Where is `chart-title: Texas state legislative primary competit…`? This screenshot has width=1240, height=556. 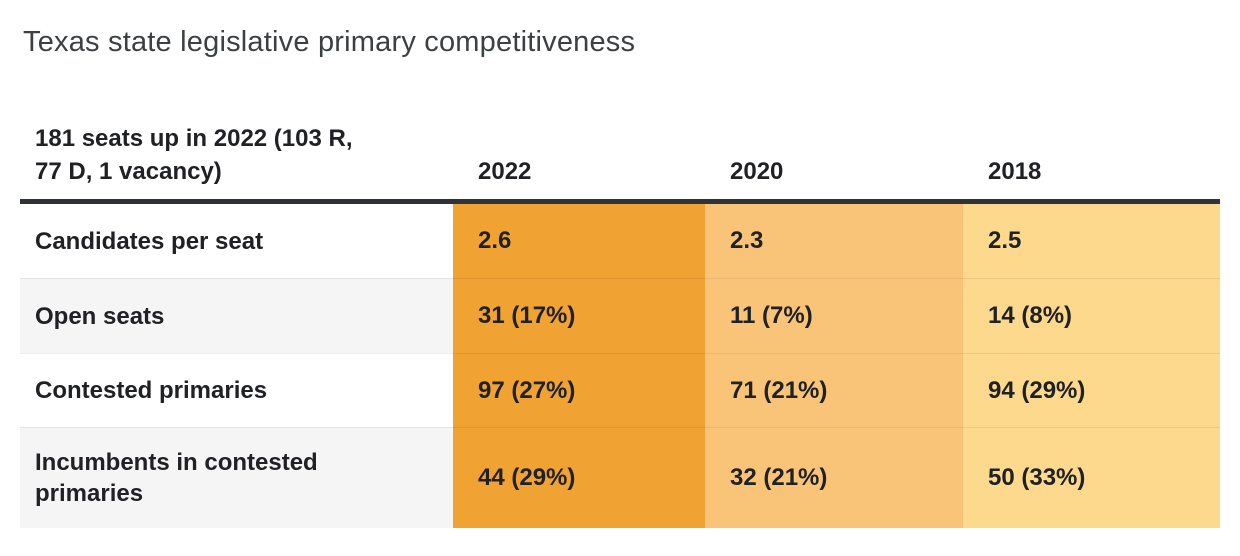
chart-title: Texas state legislative primary competit… is located at coordinates (329, 42).